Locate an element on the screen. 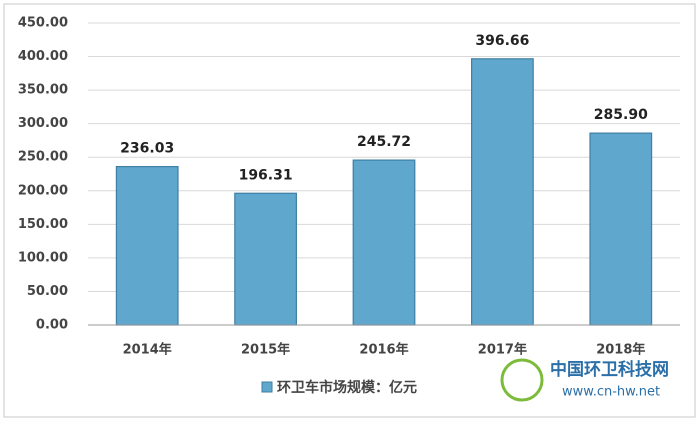 Image resolution: width=700 pixels, height=423 pixels. value-label: 236.03 is located at coordinates (147, 149).